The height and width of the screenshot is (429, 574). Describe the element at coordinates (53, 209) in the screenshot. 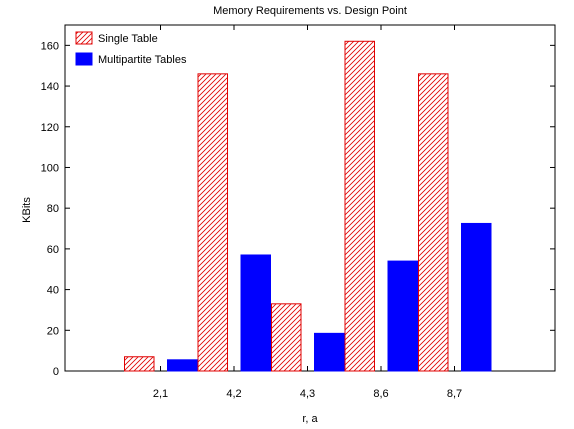

I see `y-tick-label: 80` at that location.